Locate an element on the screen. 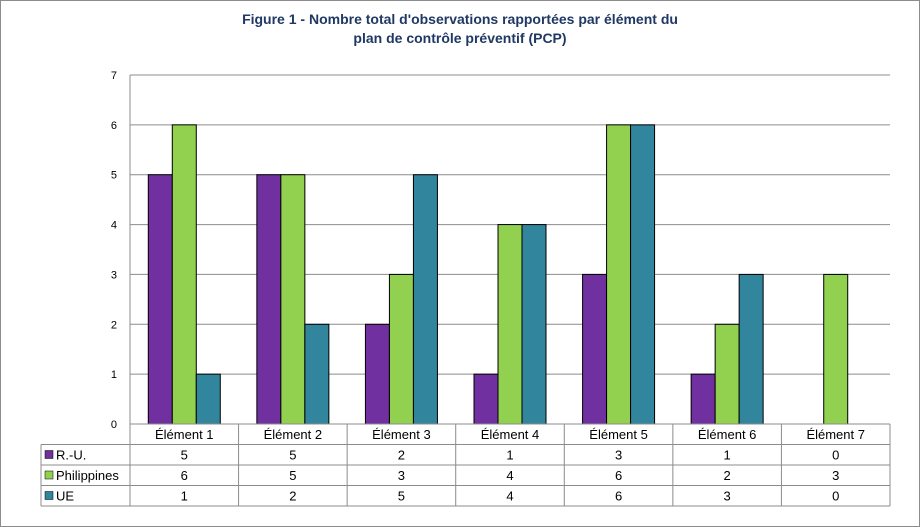  category-label: Élément 6 is located at coordinates (727, 434).